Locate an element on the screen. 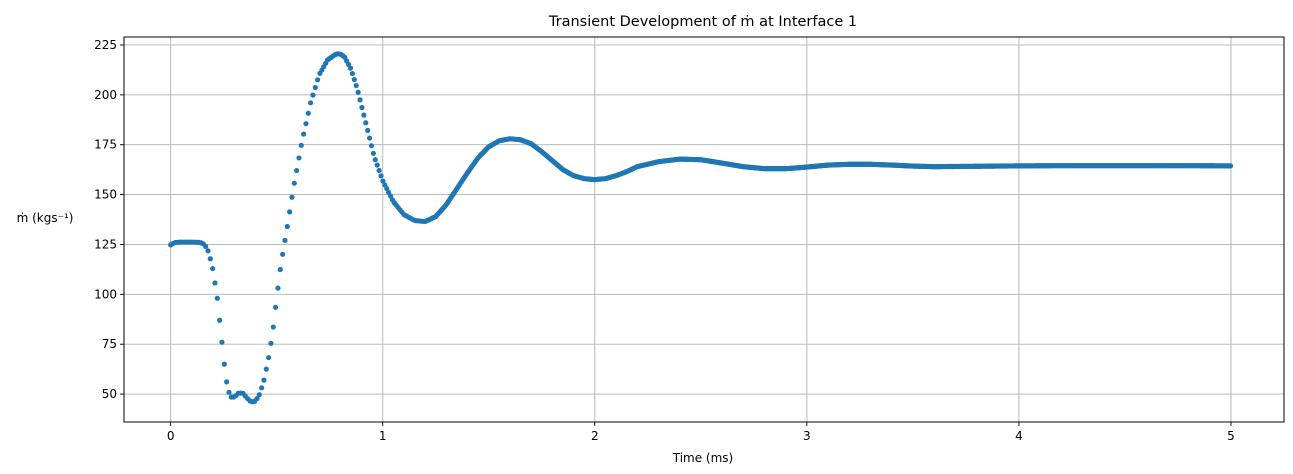 Image resolution: width=1293 pixels, height=474 pixels. y-tick-label: 150 is located at coordinates (105, 195).